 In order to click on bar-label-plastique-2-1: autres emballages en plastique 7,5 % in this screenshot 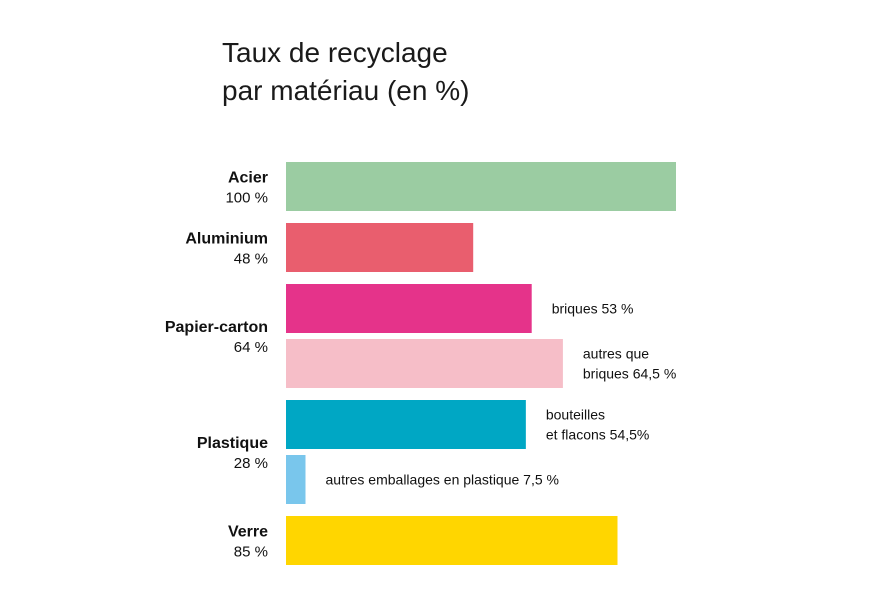, I will do `click(442, 480)`.